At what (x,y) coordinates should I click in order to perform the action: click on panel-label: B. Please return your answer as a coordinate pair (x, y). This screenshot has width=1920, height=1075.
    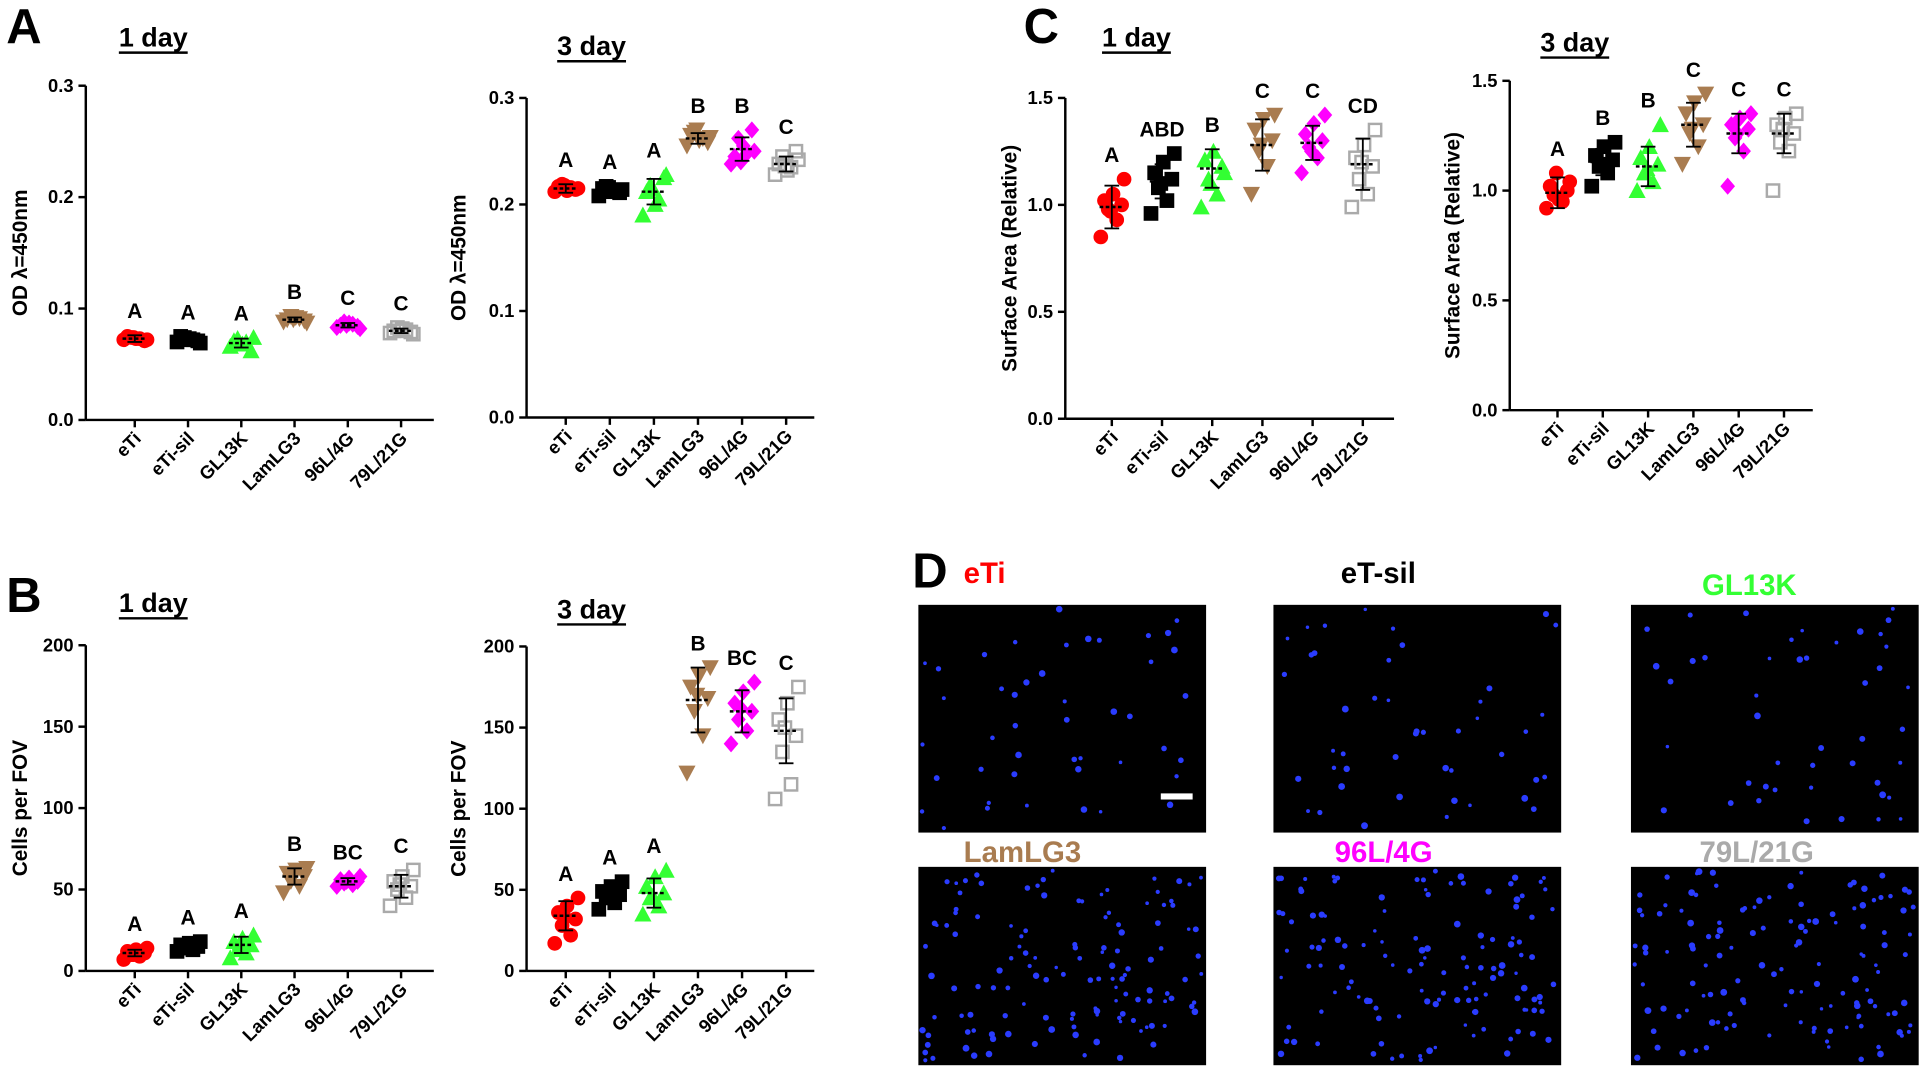
    Looking at the image, I should click on (23, 596).